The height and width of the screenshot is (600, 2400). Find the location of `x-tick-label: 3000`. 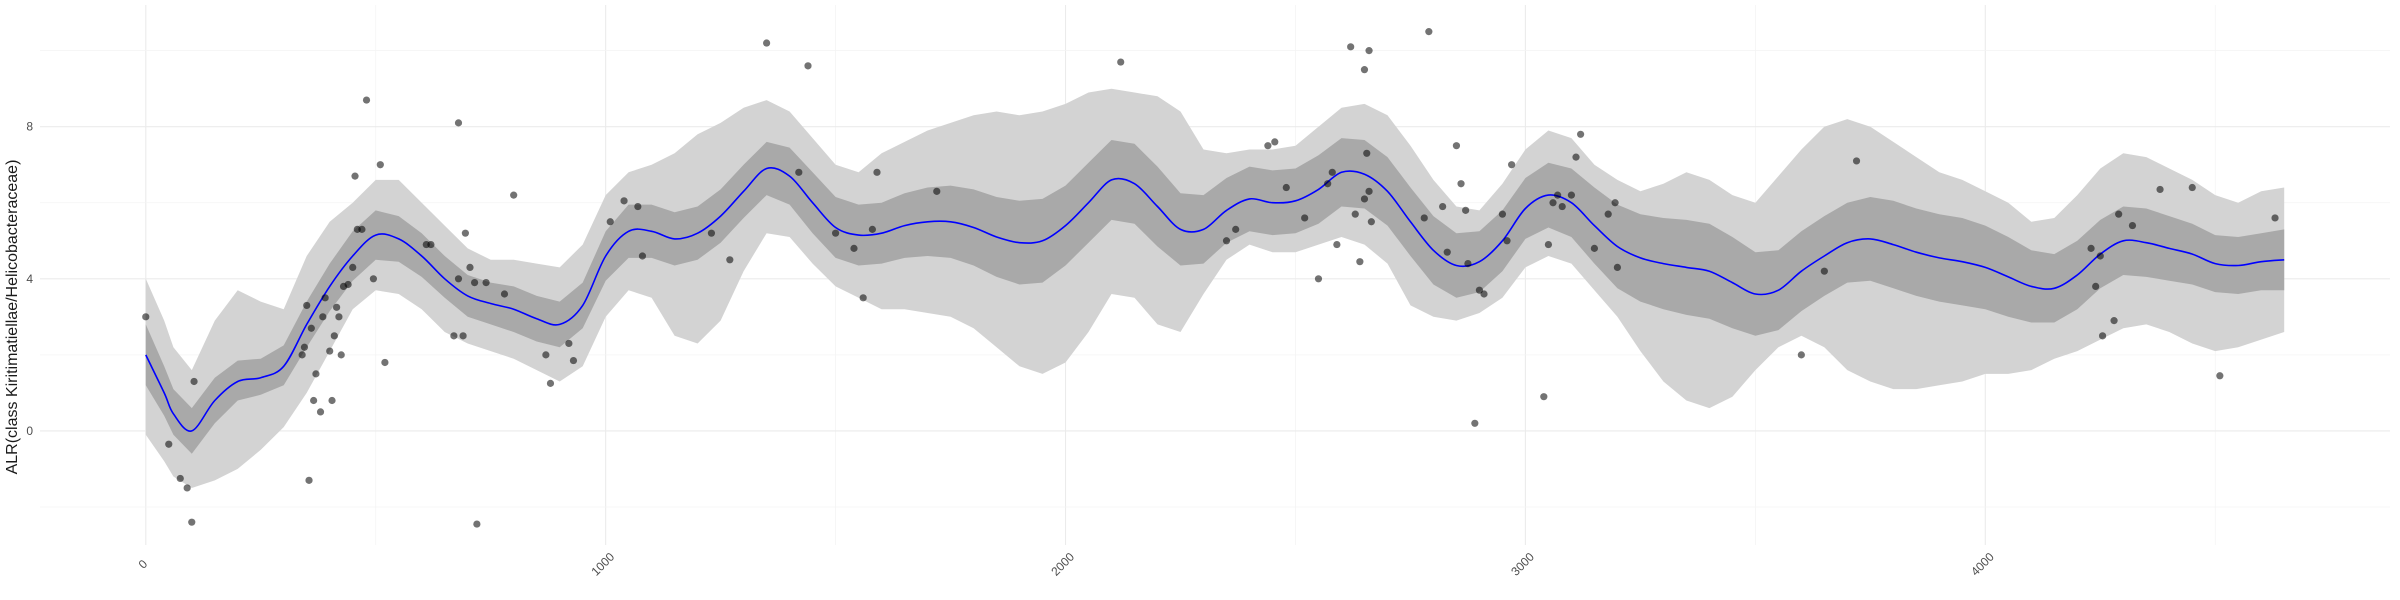

x-tick-label: 3000 is located at coordinates (1522, 564).